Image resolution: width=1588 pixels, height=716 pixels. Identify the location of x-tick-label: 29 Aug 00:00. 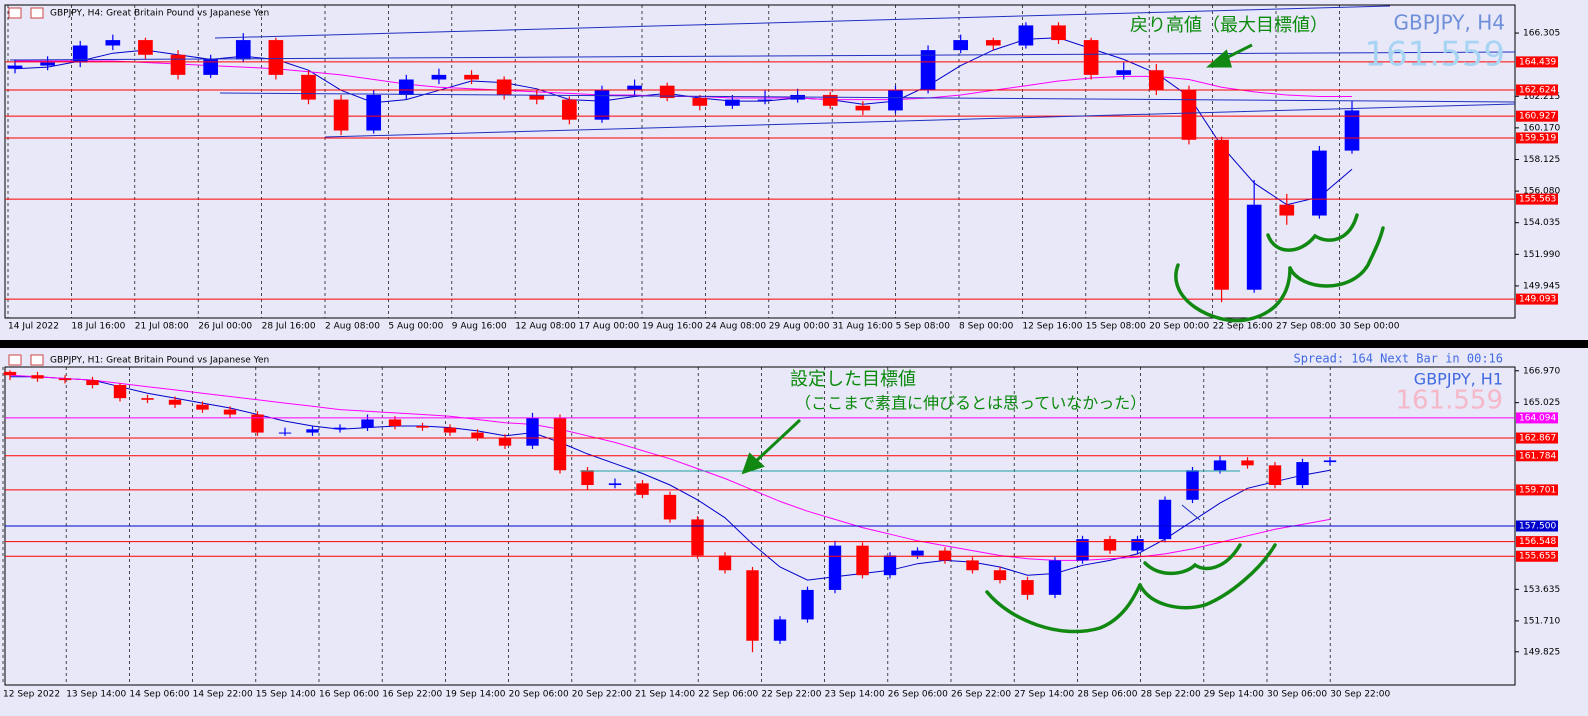
(799, 327).